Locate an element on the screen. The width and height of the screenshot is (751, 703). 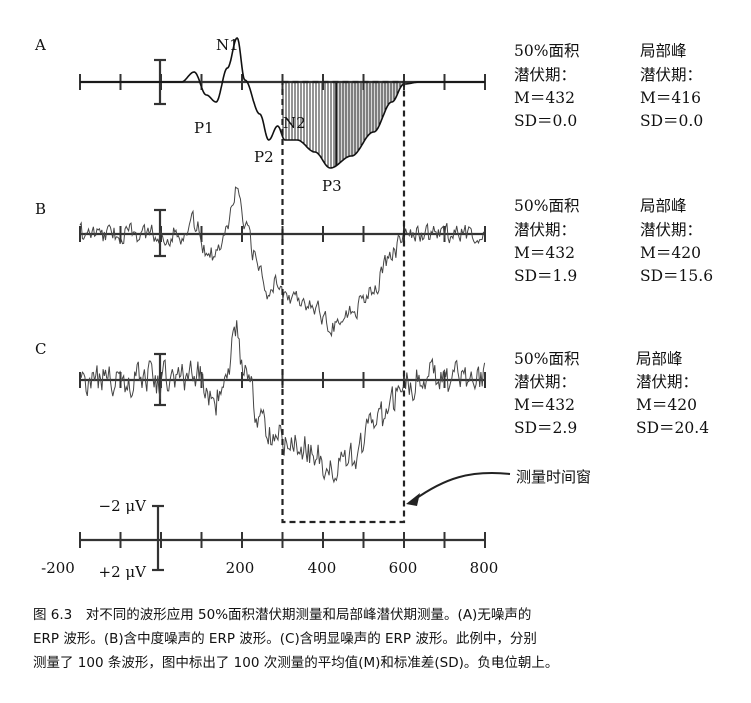
a-area-m: M＝432 is located at coordinates (544, 98).